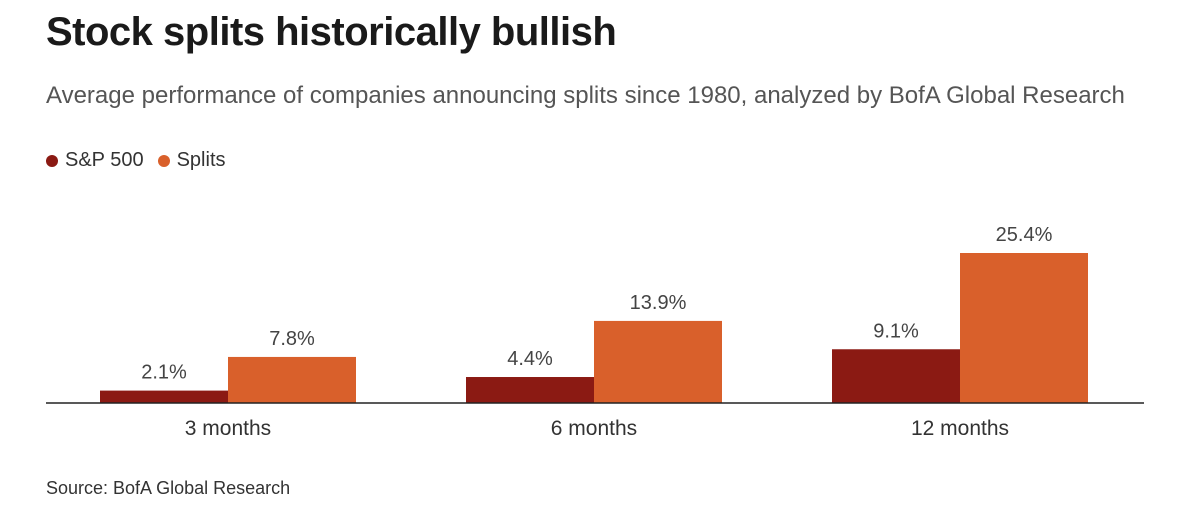 Image resolution: width=1194 pixels, height=512 pixels. What do you see at coordinates (1024, 235) in the screenshot?
I see `data-label-splits-2: 25.4%` at bounding box center [1024, 235].